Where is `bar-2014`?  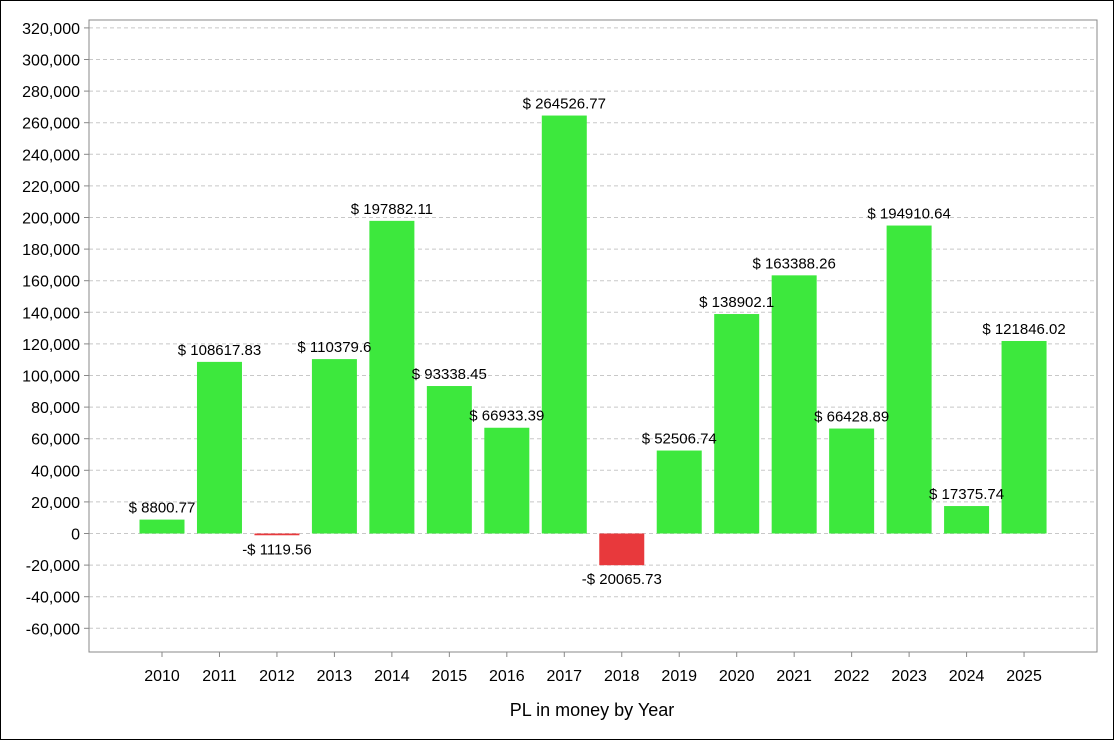 bar-2014 is located at coordinates (392, 377).